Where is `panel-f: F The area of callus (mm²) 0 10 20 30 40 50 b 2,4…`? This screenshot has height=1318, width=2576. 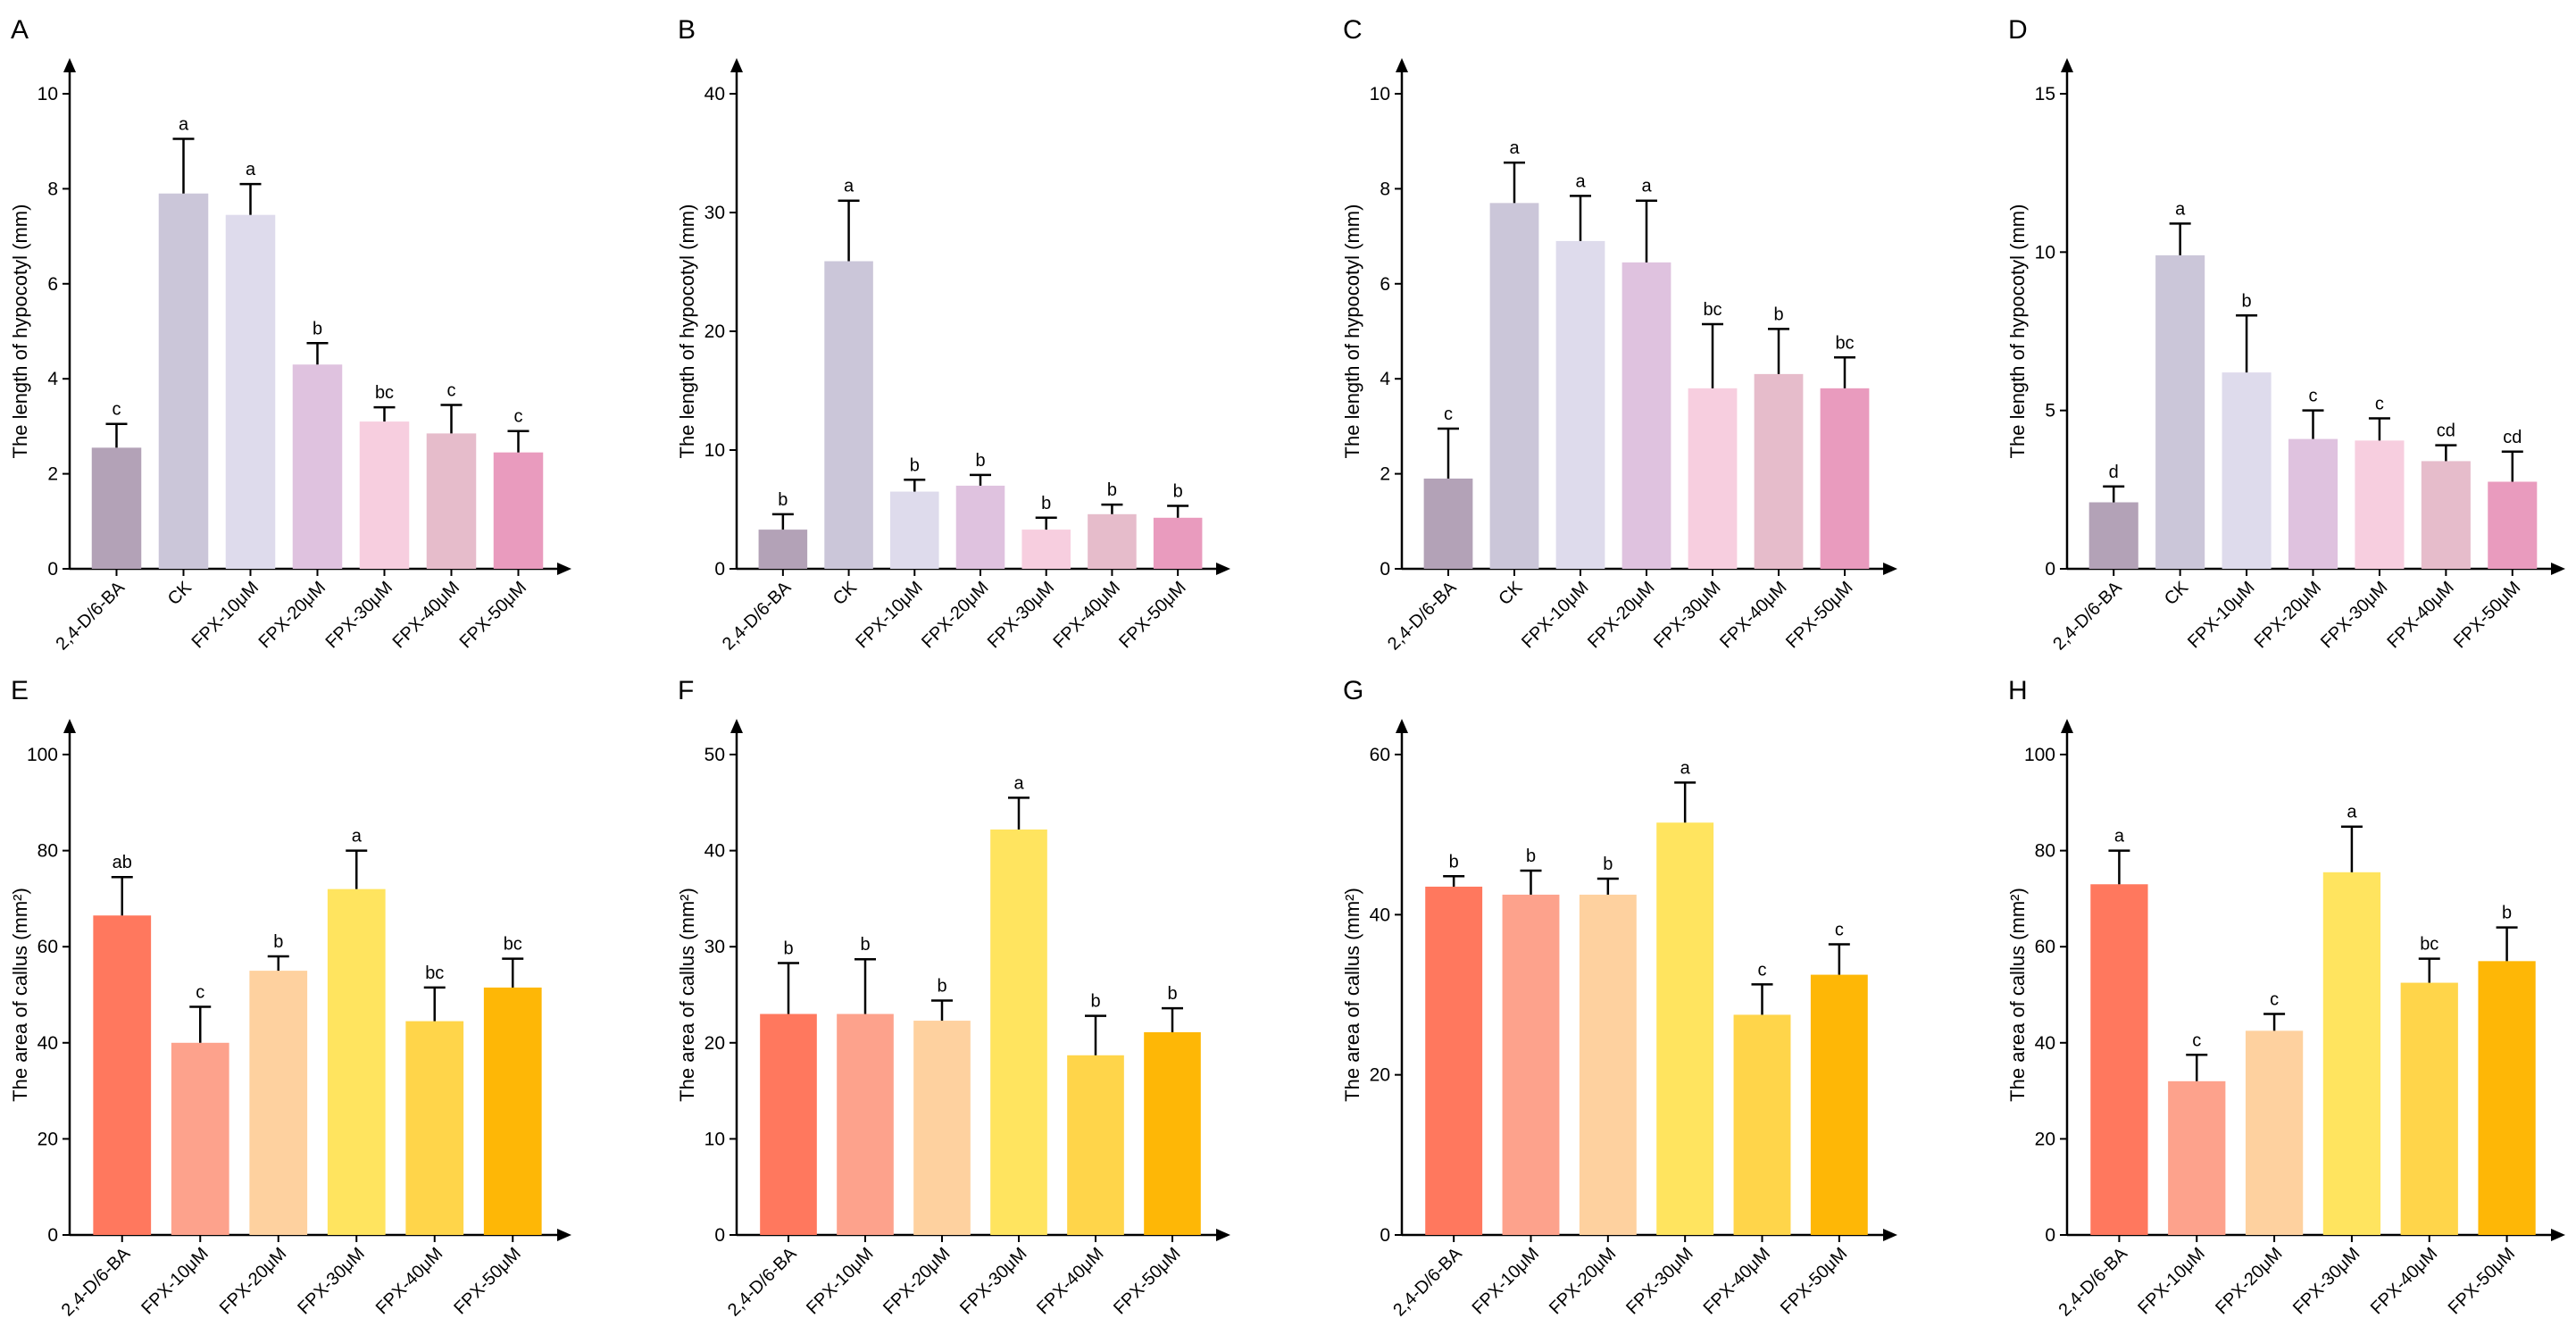
panel-f: F The area of callus (mm²) 0 10 20 30 40 50 b 2,4… is located at coordinates (953, 997).